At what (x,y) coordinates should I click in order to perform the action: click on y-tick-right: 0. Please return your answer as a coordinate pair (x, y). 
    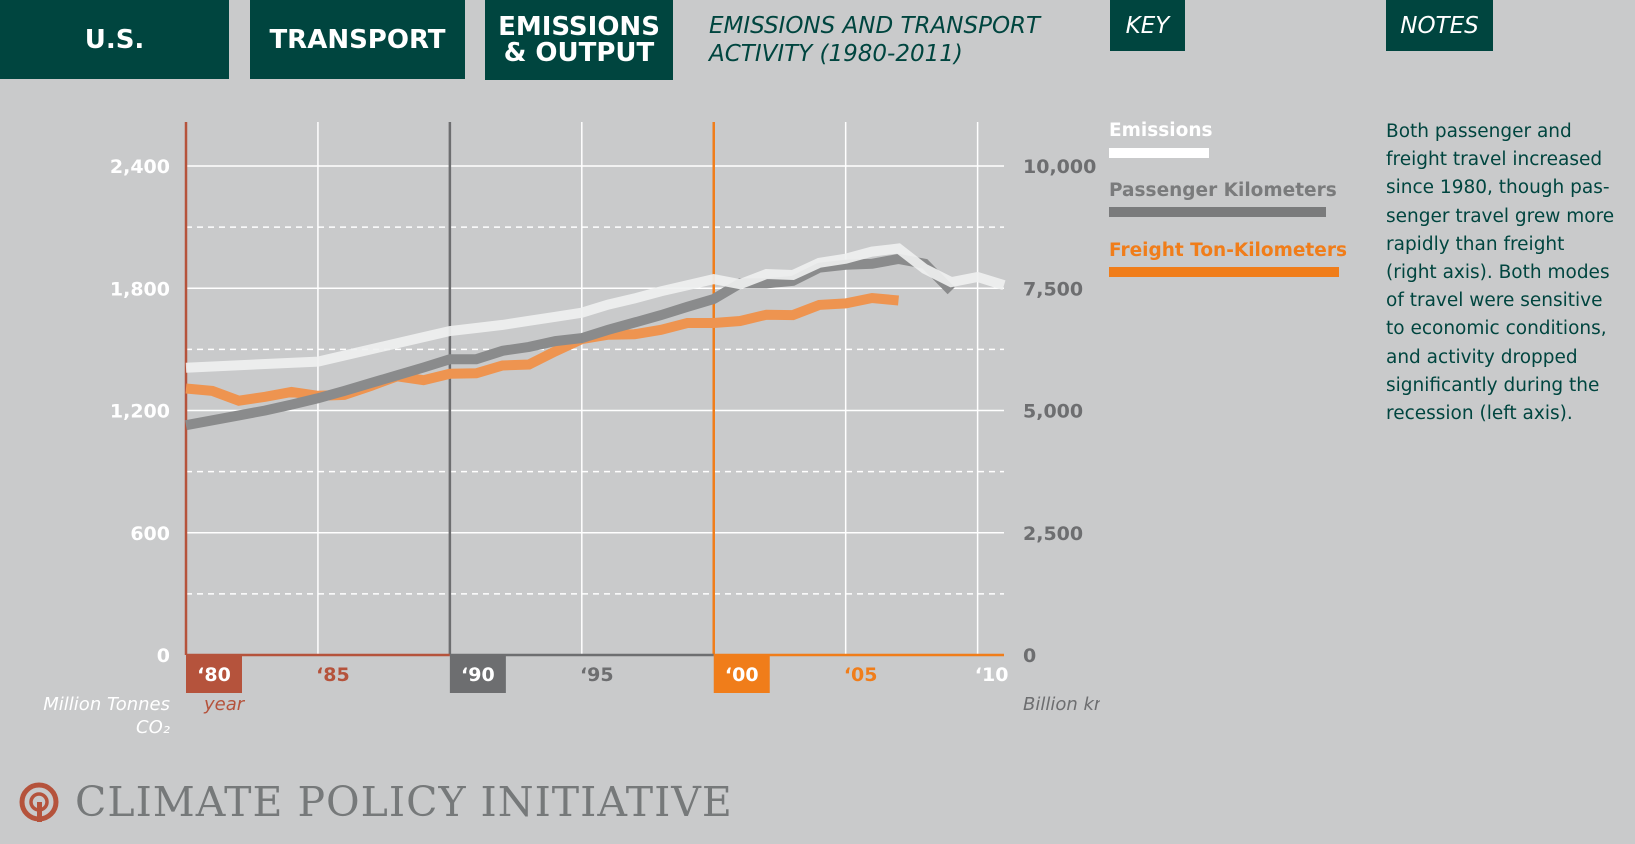
    Looking at the image, I should click on (1029, 656).